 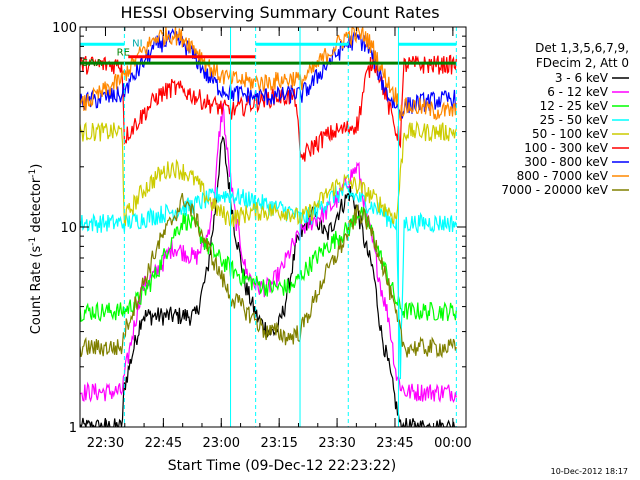 What do you see at coordinates (36, 207) in the screenshot?
I see `y-axis-label-mid: detector` at bounding box center [36, 207].